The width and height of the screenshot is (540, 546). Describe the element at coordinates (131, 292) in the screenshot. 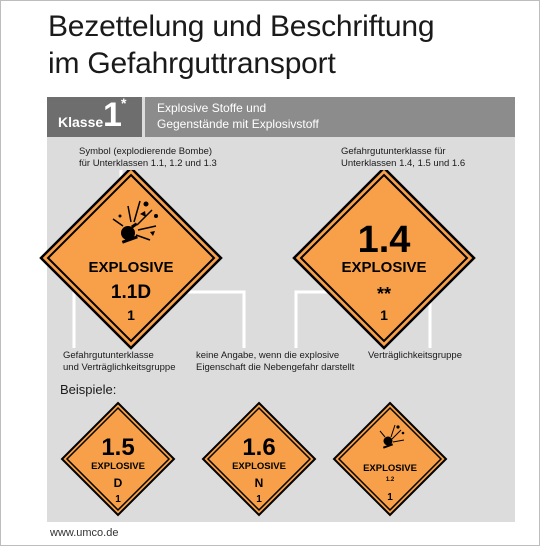

I see `label-left-code: 1.1D` at that location.